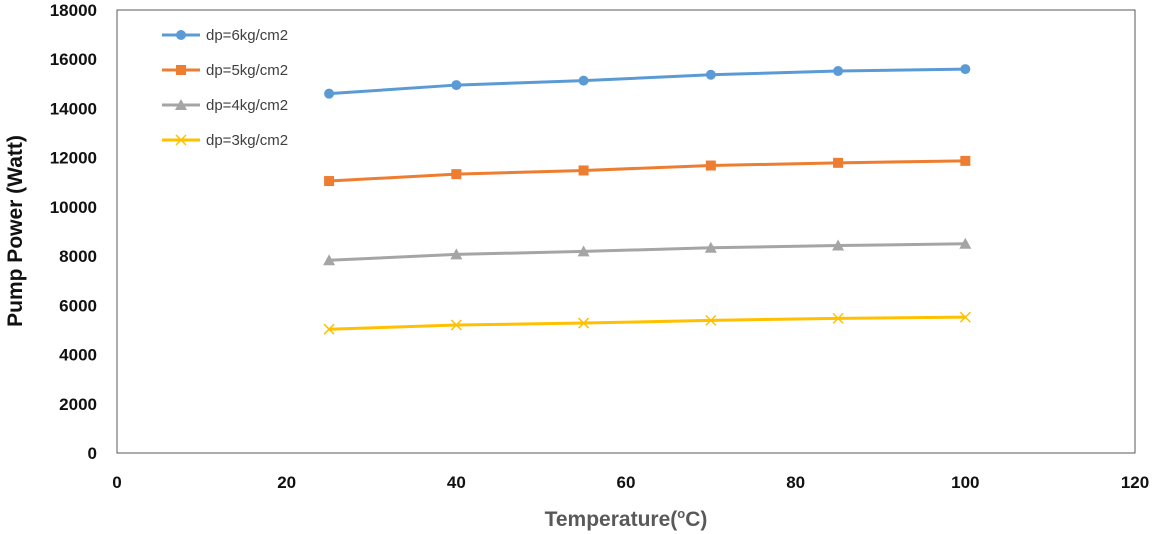 This screenshot has width=1155, height=534. I want to click on y-tick-label: 4000, so click(78, 355).